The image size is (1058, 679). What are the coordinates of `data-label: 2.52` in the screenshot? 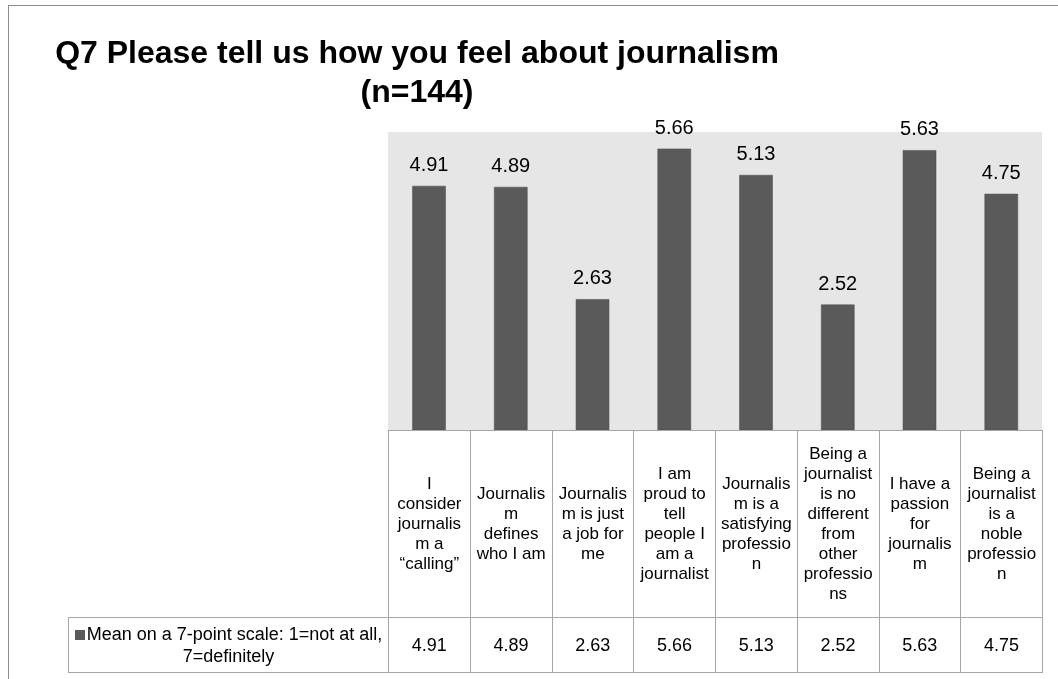 It's located at (838, 645).